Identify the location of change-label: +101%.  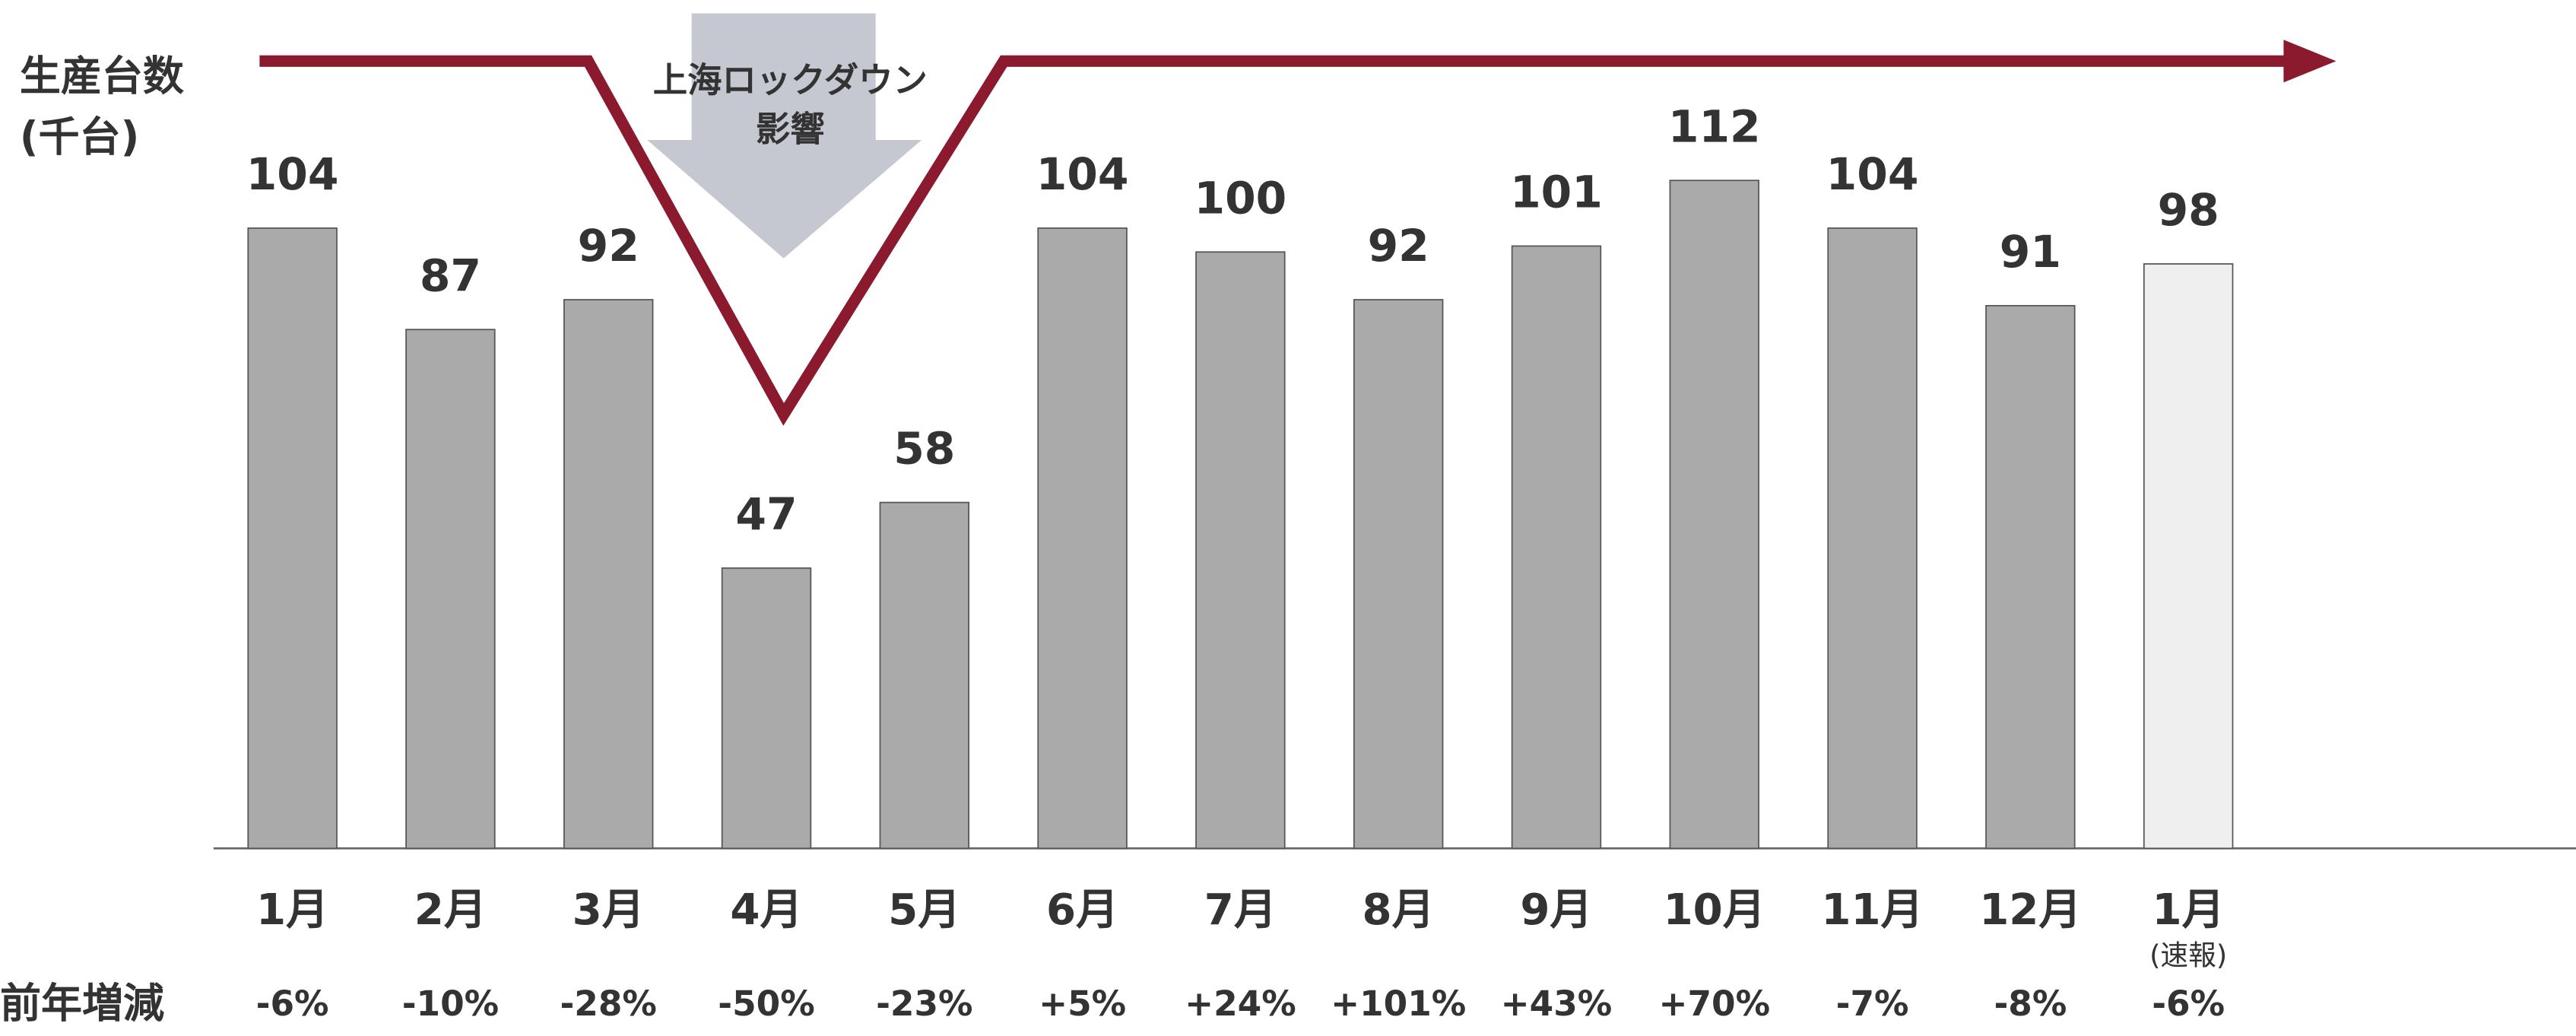
(1398, 1004).